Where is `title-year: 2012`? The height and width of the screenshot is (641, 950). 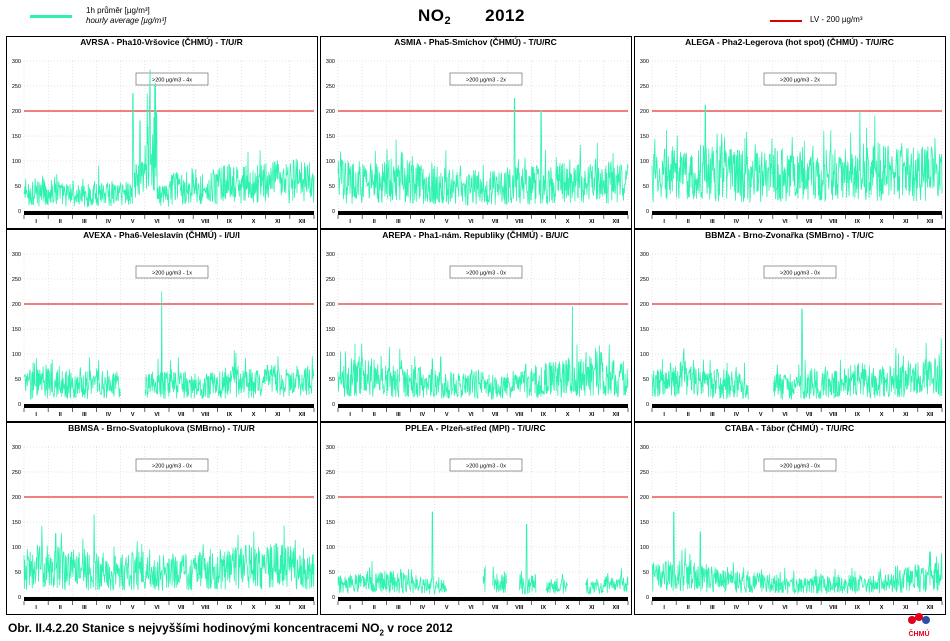
title-year: 2012 is located at coordinates (505, 15).